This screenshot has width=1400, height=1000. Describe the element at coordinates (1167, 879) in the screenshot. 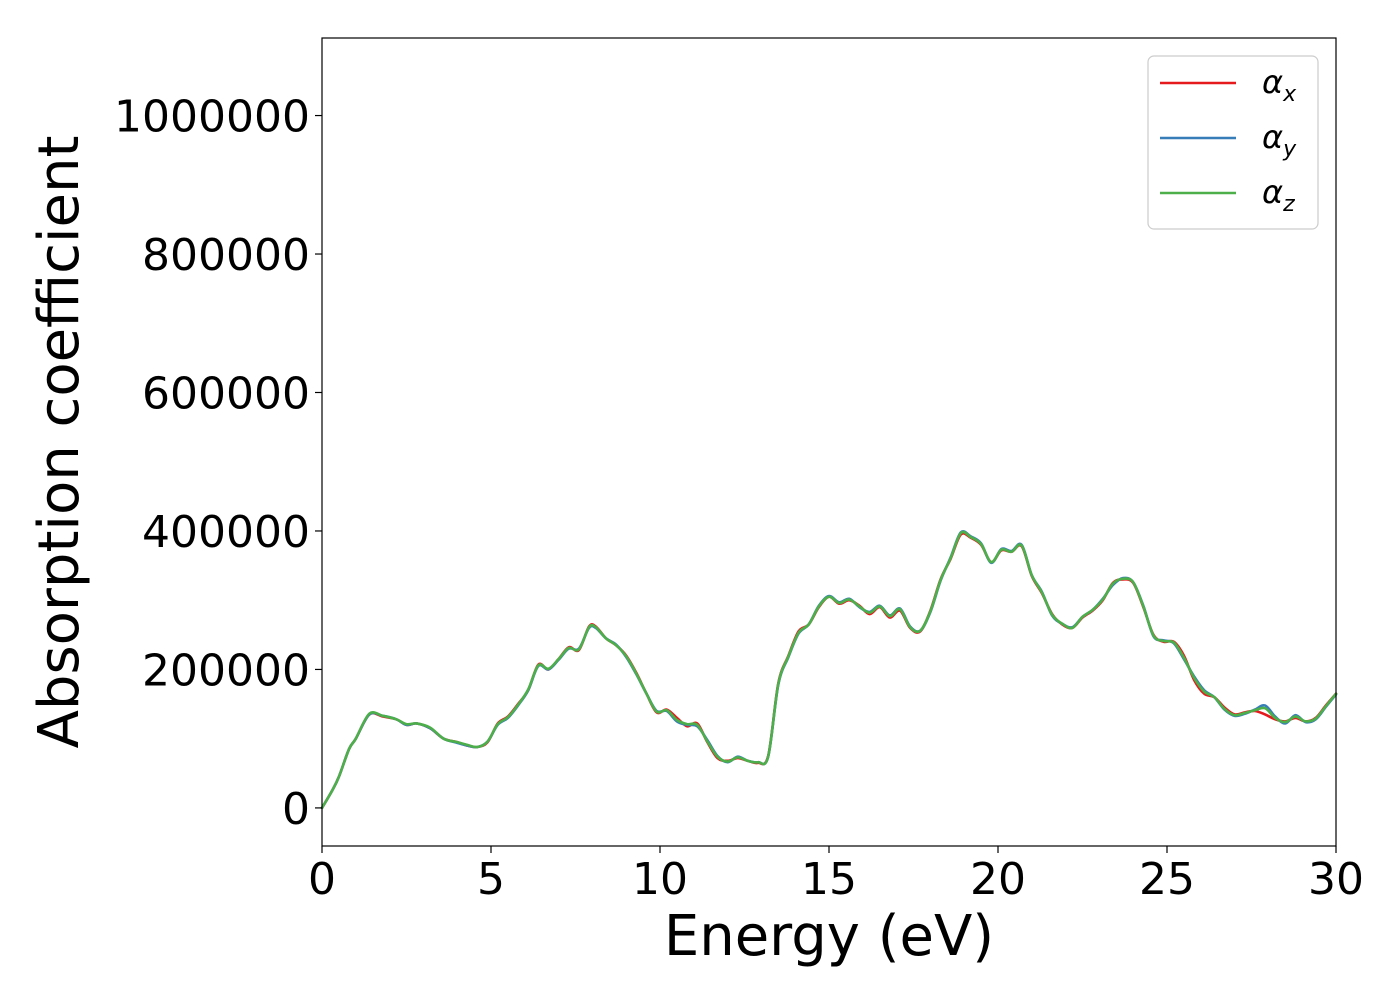

I see `x-tick-label: 25` at that location.